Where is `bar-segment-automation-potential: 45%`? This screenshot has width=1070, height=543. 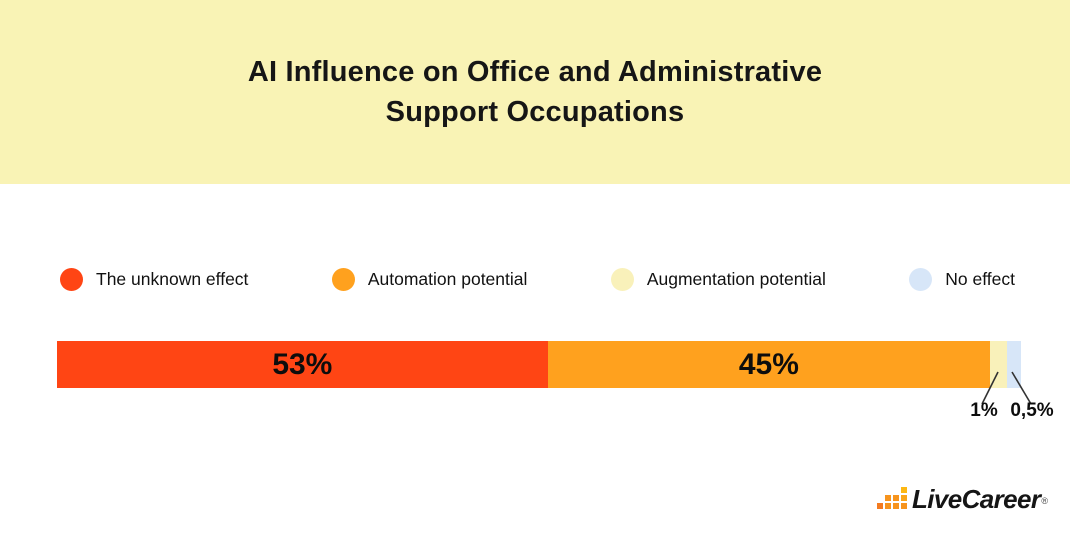 bar-segment-automation-potential: 45% is located at coordinates (769, 364).